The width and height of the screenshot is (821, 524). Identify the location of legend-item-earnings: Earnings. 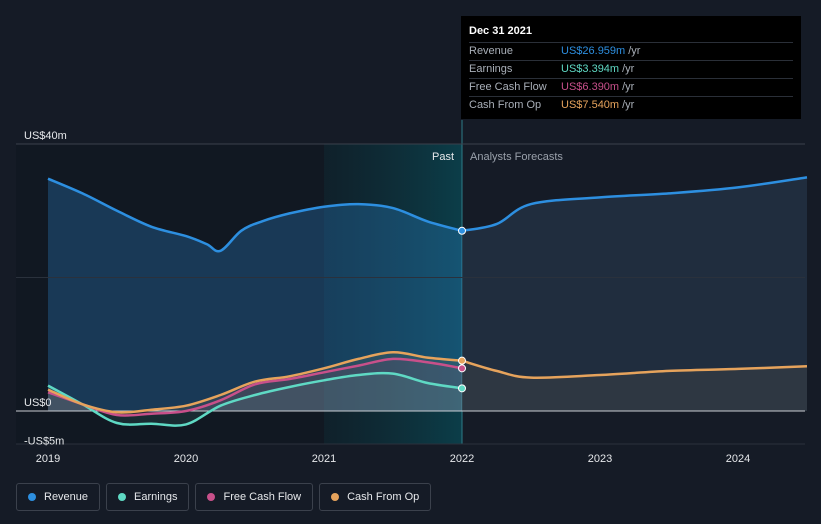
(148, 497).